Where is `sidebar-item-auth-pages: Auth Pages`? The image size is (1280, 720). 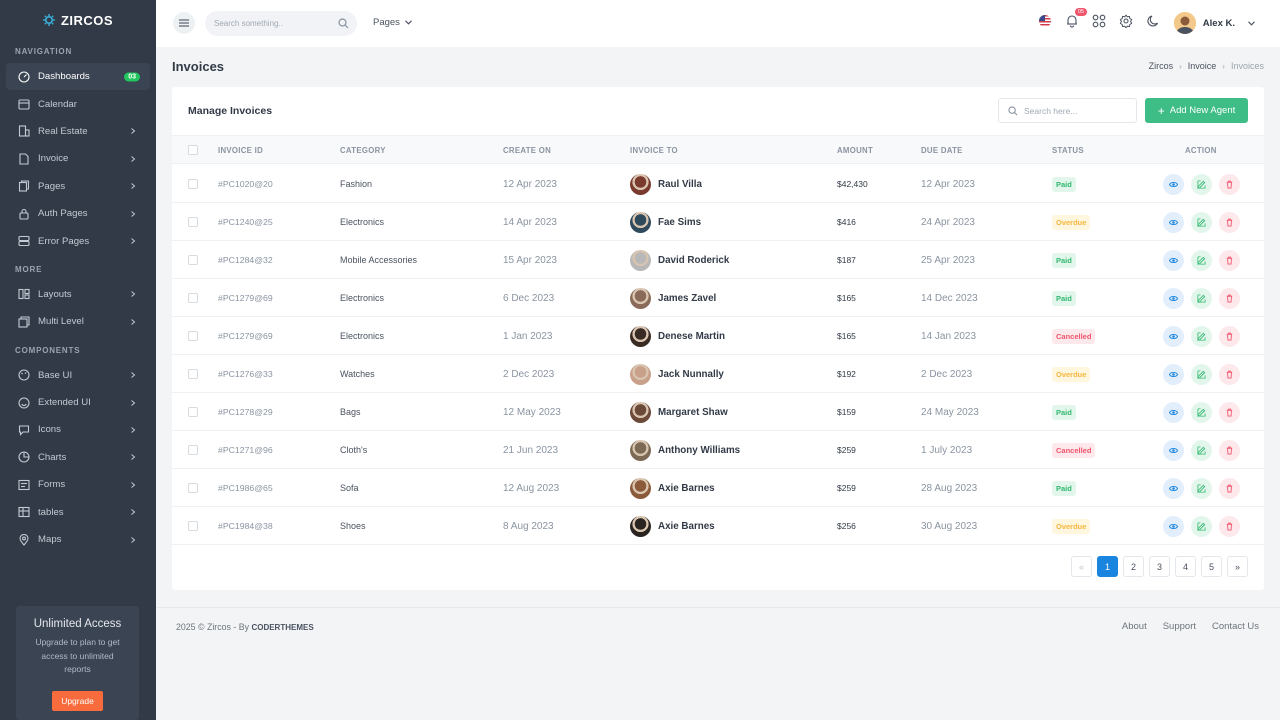
sidebar-item-auth-pages: Auth Pages is located at coordinates (78, 213).